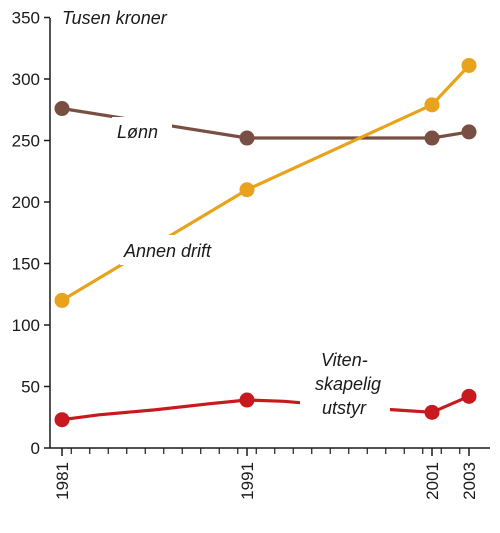 Image resolution: width=500 pixels, height=533 pixels. I want to click on y-unit-label: Tusen kroner, so click(115, 18).